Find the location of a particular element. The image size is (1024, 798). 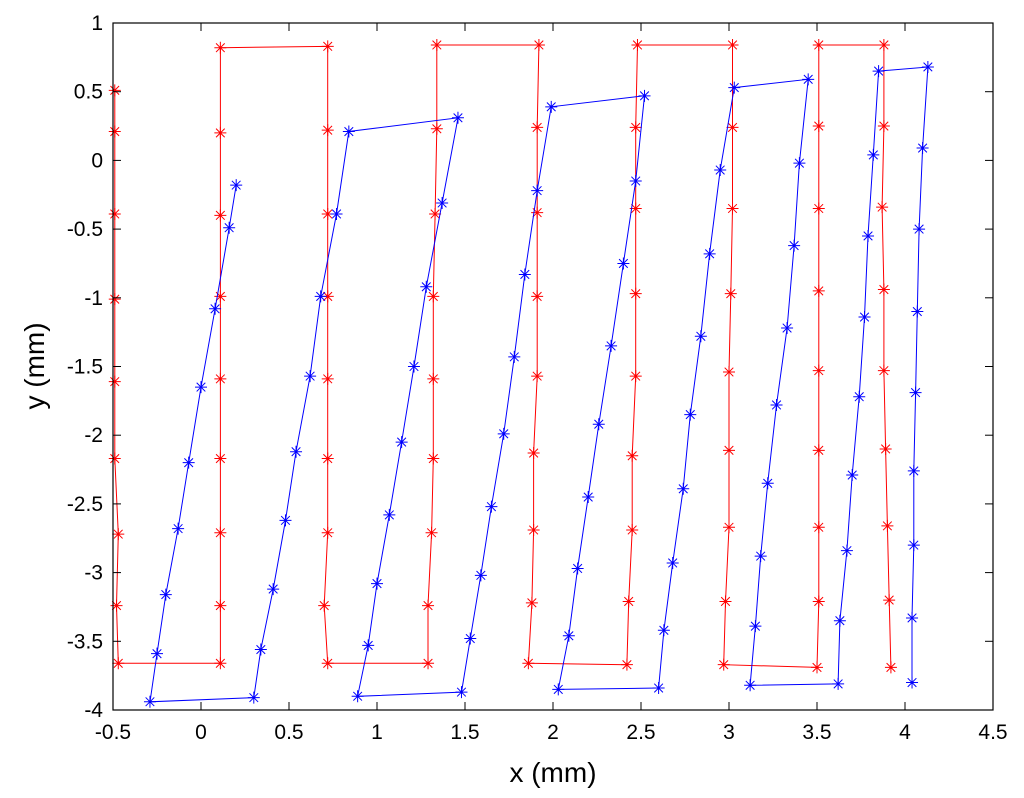

x-axis-title: x (mm) is located at coordinates (552, 772).